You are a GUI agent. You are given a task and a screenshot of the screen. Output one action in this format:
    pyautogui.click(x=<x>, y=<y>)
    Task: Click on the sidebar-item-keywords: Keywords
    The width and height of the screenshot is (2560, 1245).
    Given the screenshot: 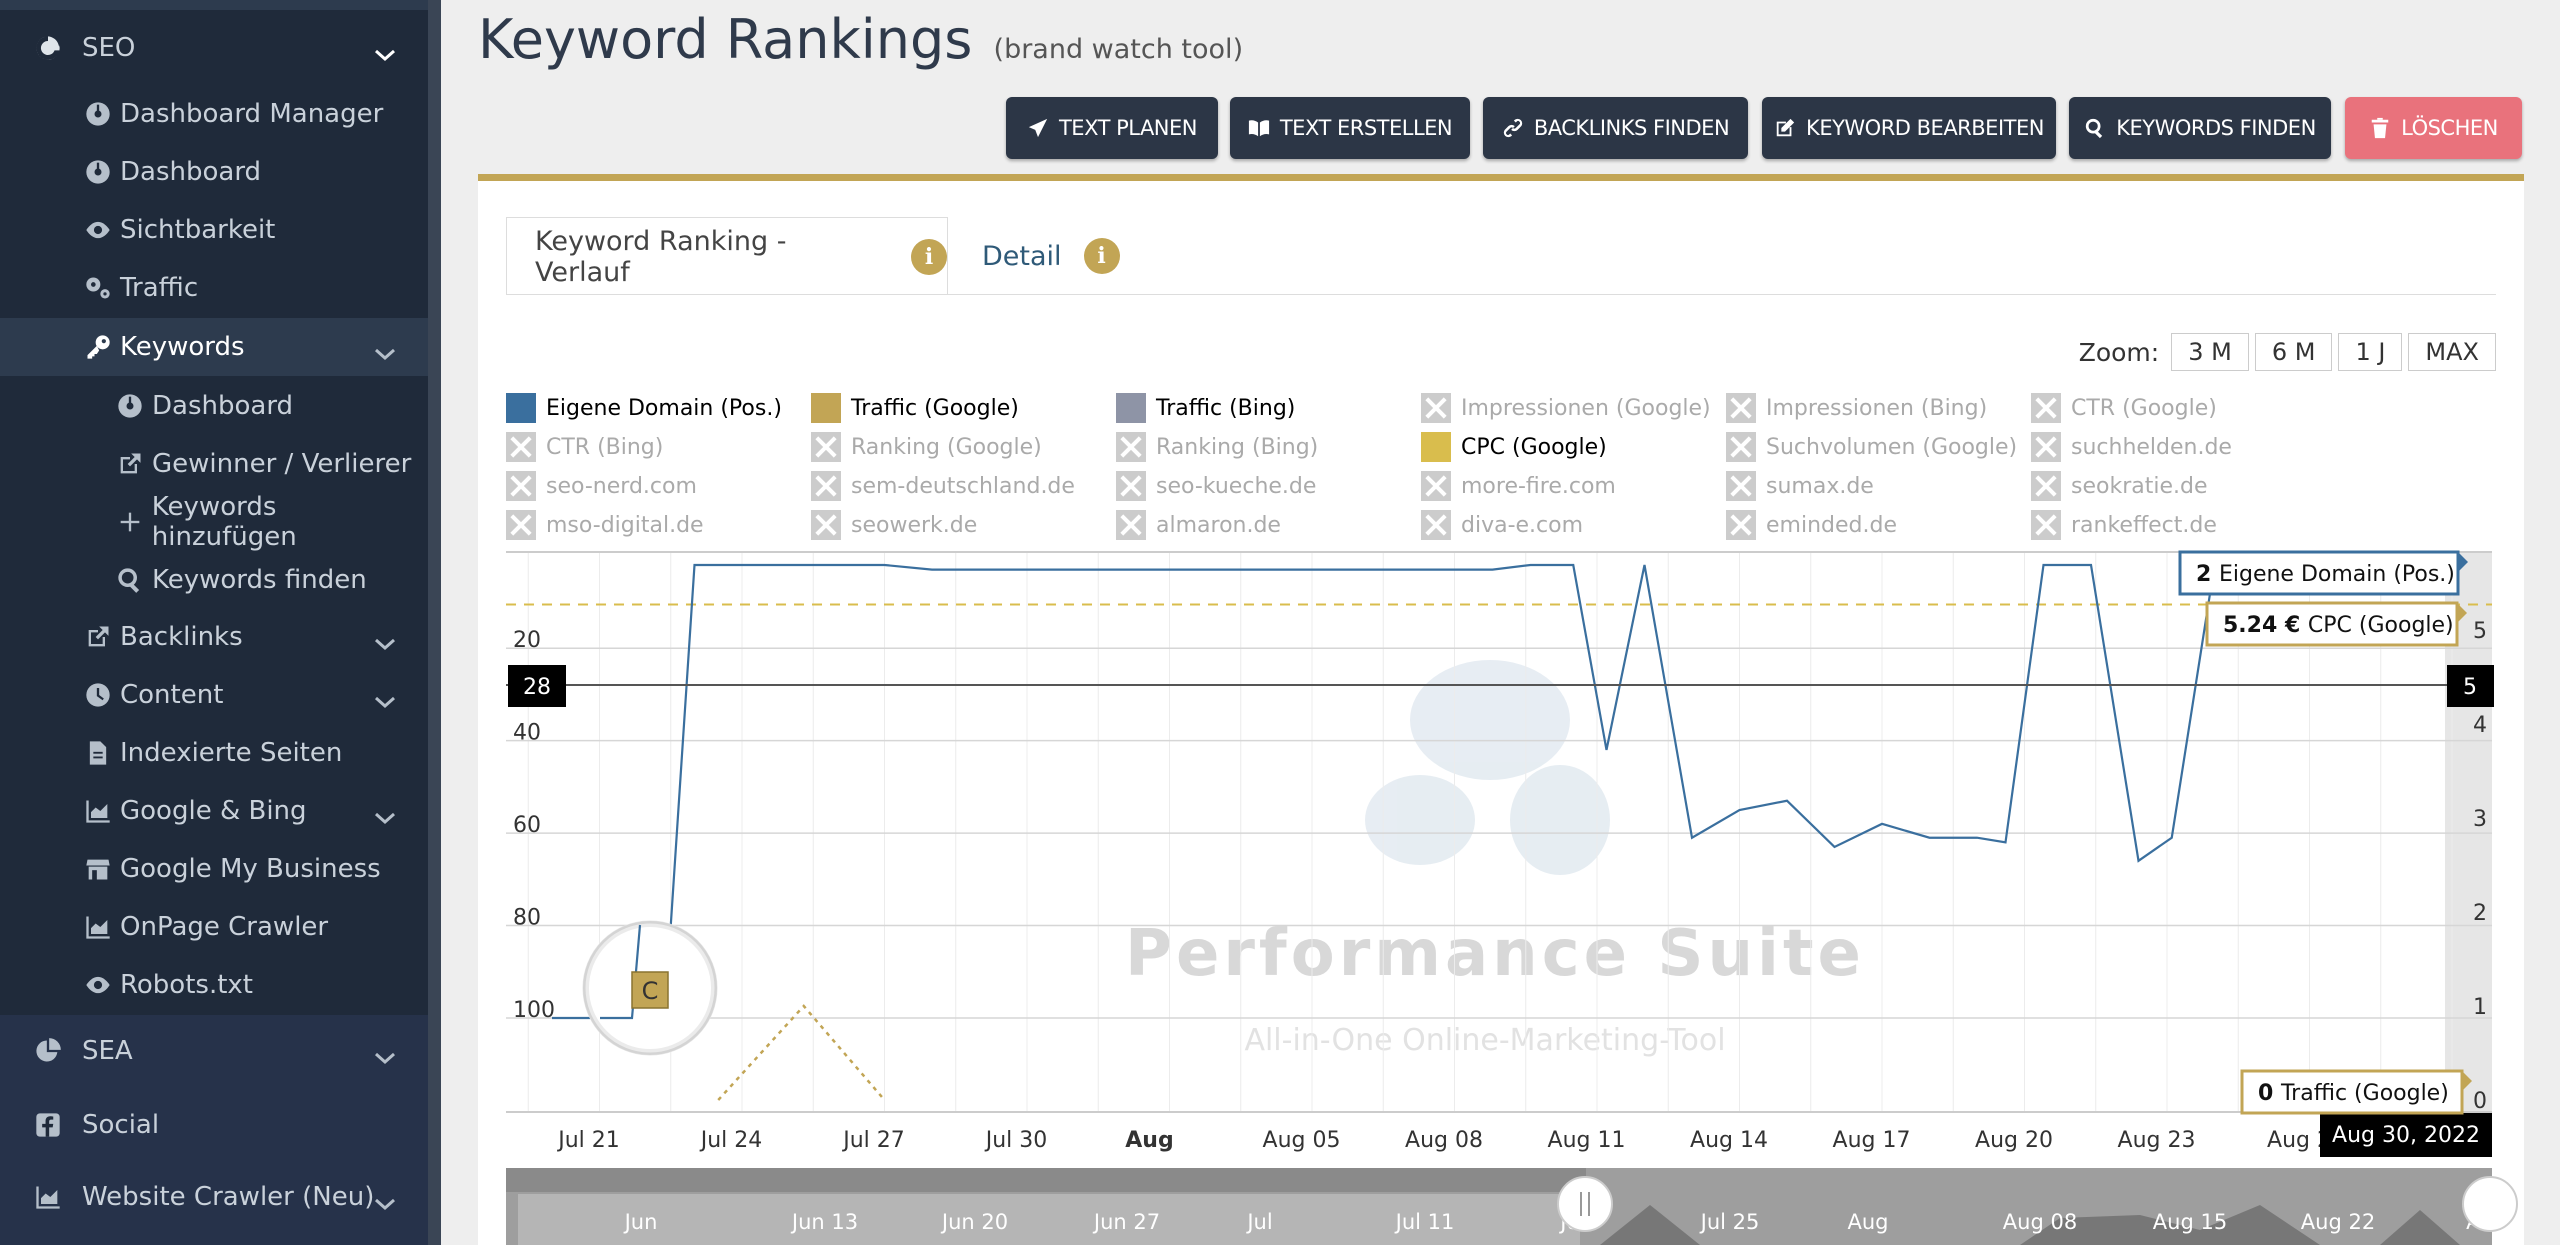 What is the action you would take?
    pyautogui.click(x=214, y=347)
    